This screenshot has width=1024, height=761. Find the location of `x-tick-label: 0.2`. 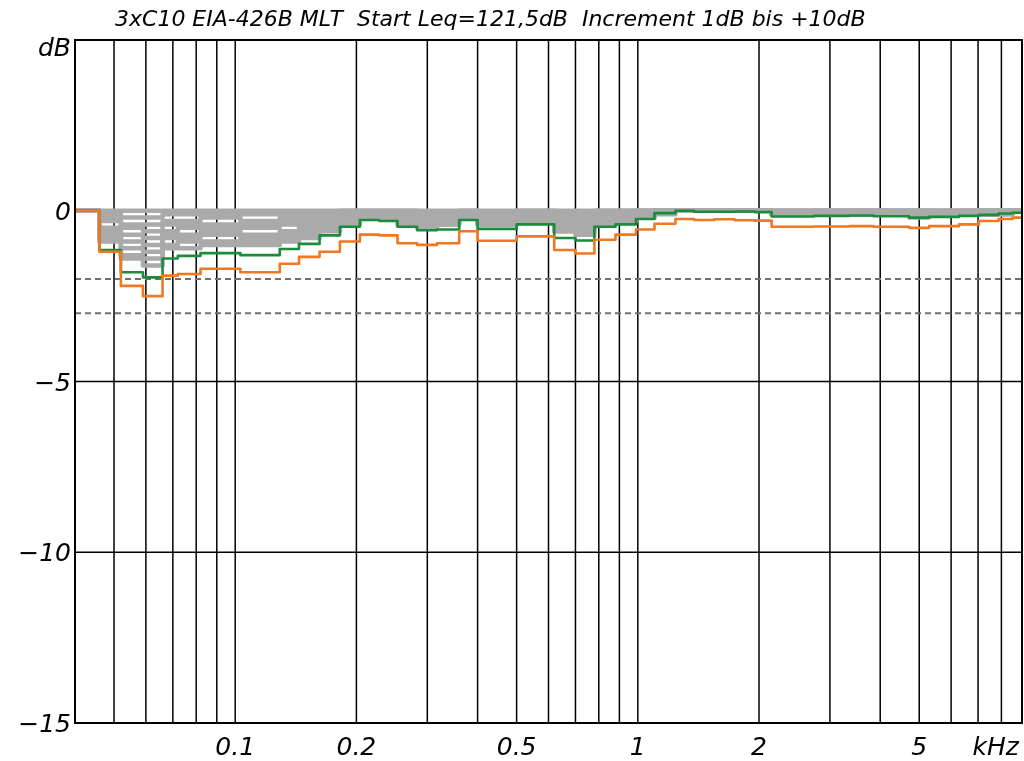

x-tick-label: 0.2 is located at coordinates (356, 746).